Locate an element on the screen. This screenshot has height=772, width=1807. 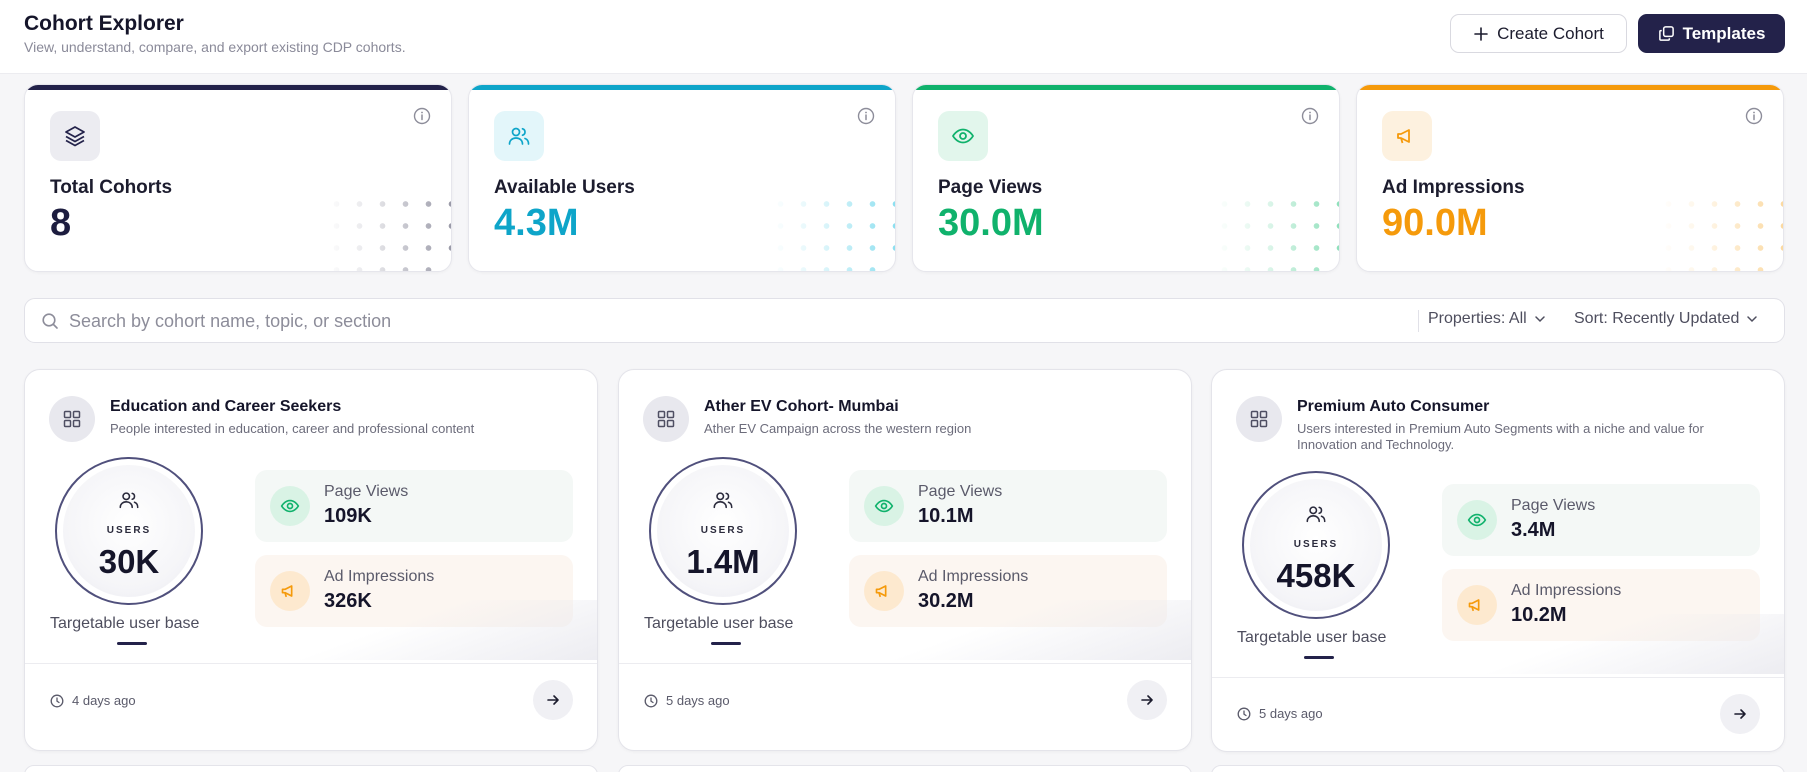
stat-label: Ad Impressions is located at coordinates (1453, 187).